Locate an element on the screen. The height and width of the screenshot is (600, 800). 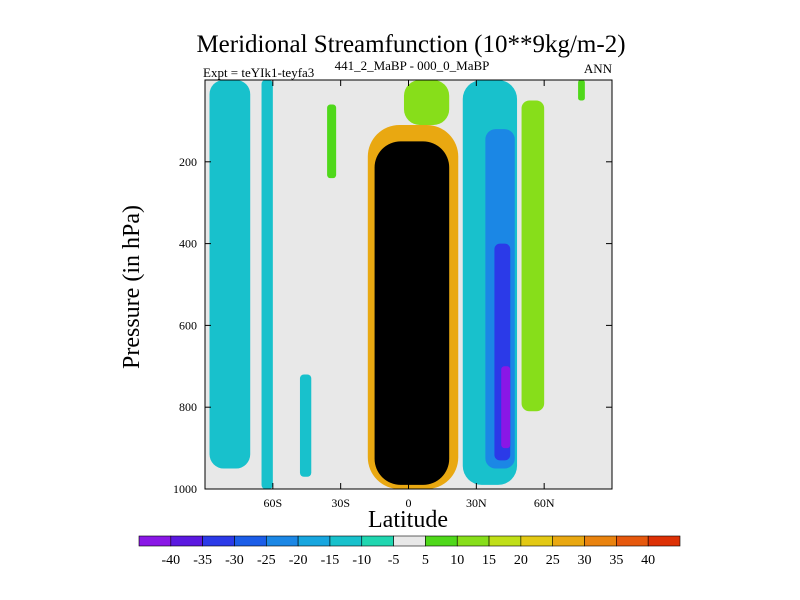
colorbar-label: 40 is located at coordinates (648, 560).